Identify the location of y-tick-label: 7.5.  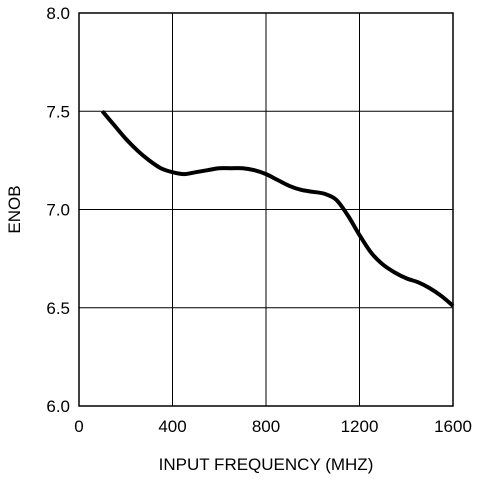
(58, 111).